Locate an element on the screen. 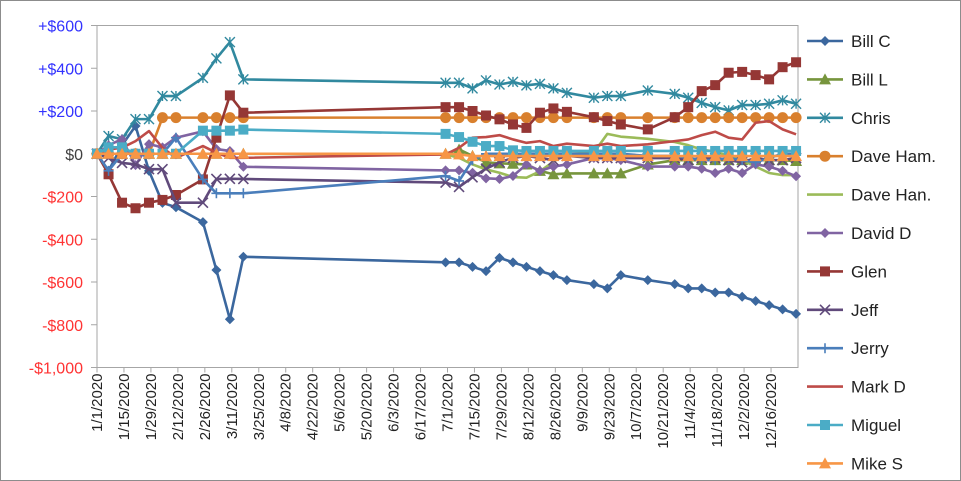 This screenshot has width=961, height=481. legend-label: Miguel is located at coordinates (876, 425).